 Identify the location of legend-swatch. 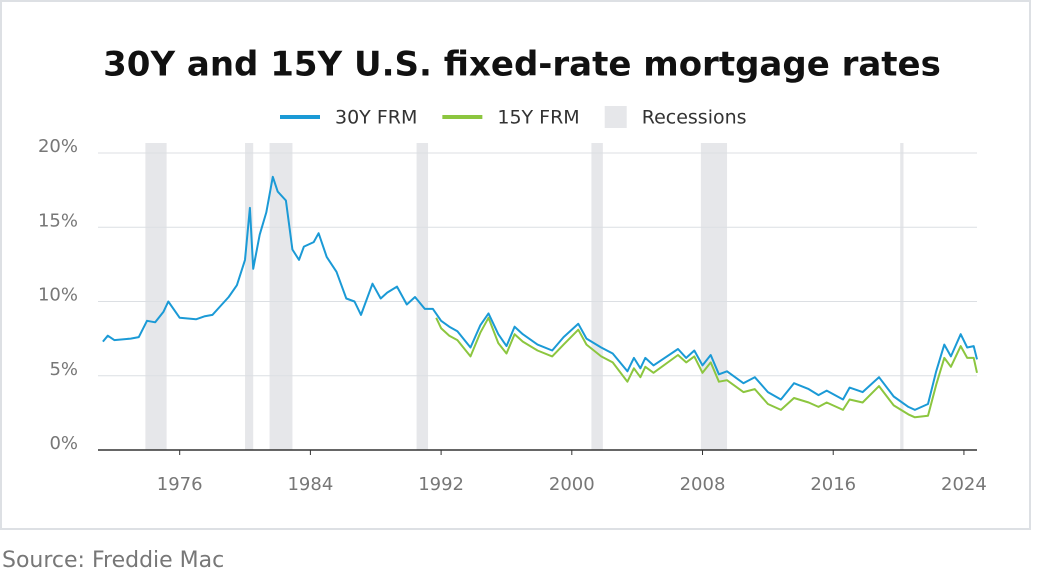
(615, 117).